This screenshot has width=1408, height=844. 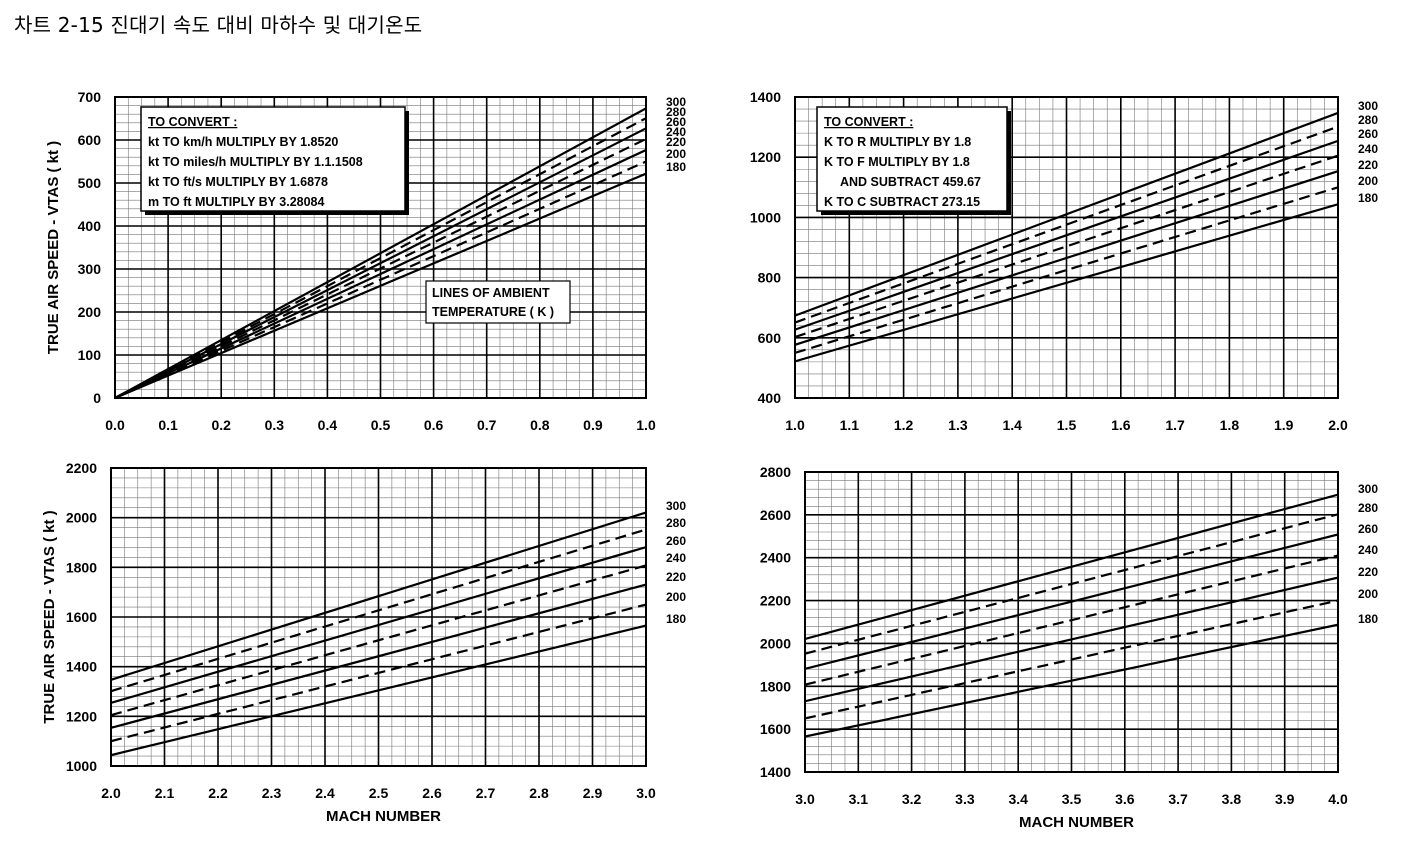 I want to click on x-tick-label: 3.3, so click(x=965, y=799).